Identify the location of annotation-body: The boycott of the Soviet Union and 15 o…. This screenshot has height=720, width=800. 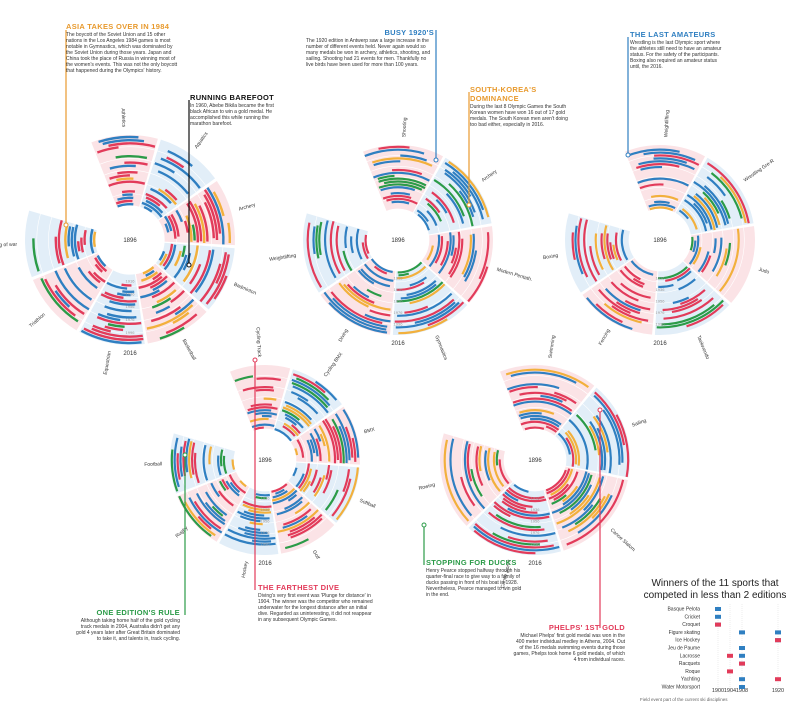
(122, 53).